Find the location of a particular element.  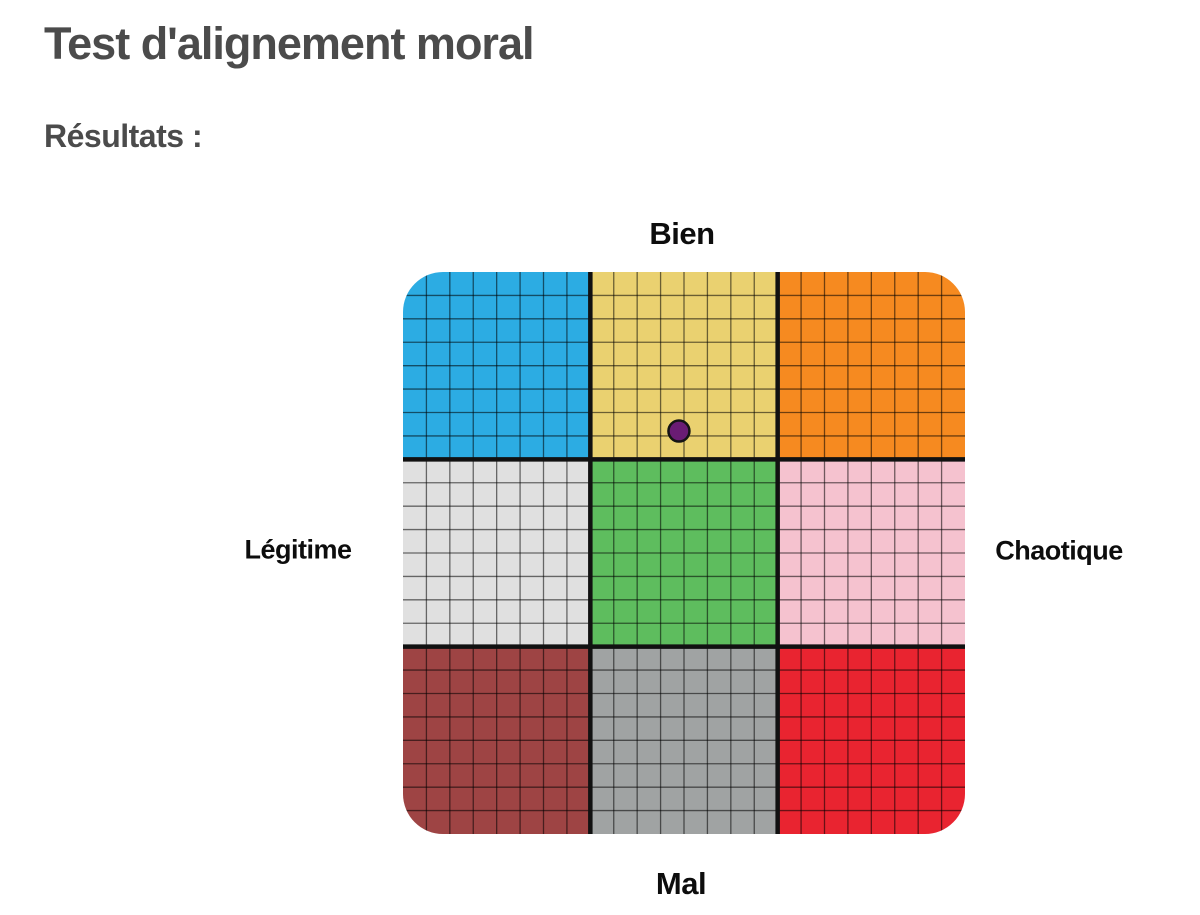

axis-label-evil: Mal is located at coordinates (681, 883).